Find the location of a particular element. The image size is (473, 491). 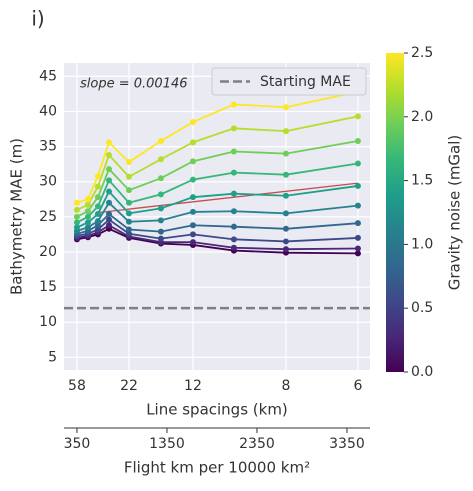

panel-label: i) is located at coordinates (37, 19).